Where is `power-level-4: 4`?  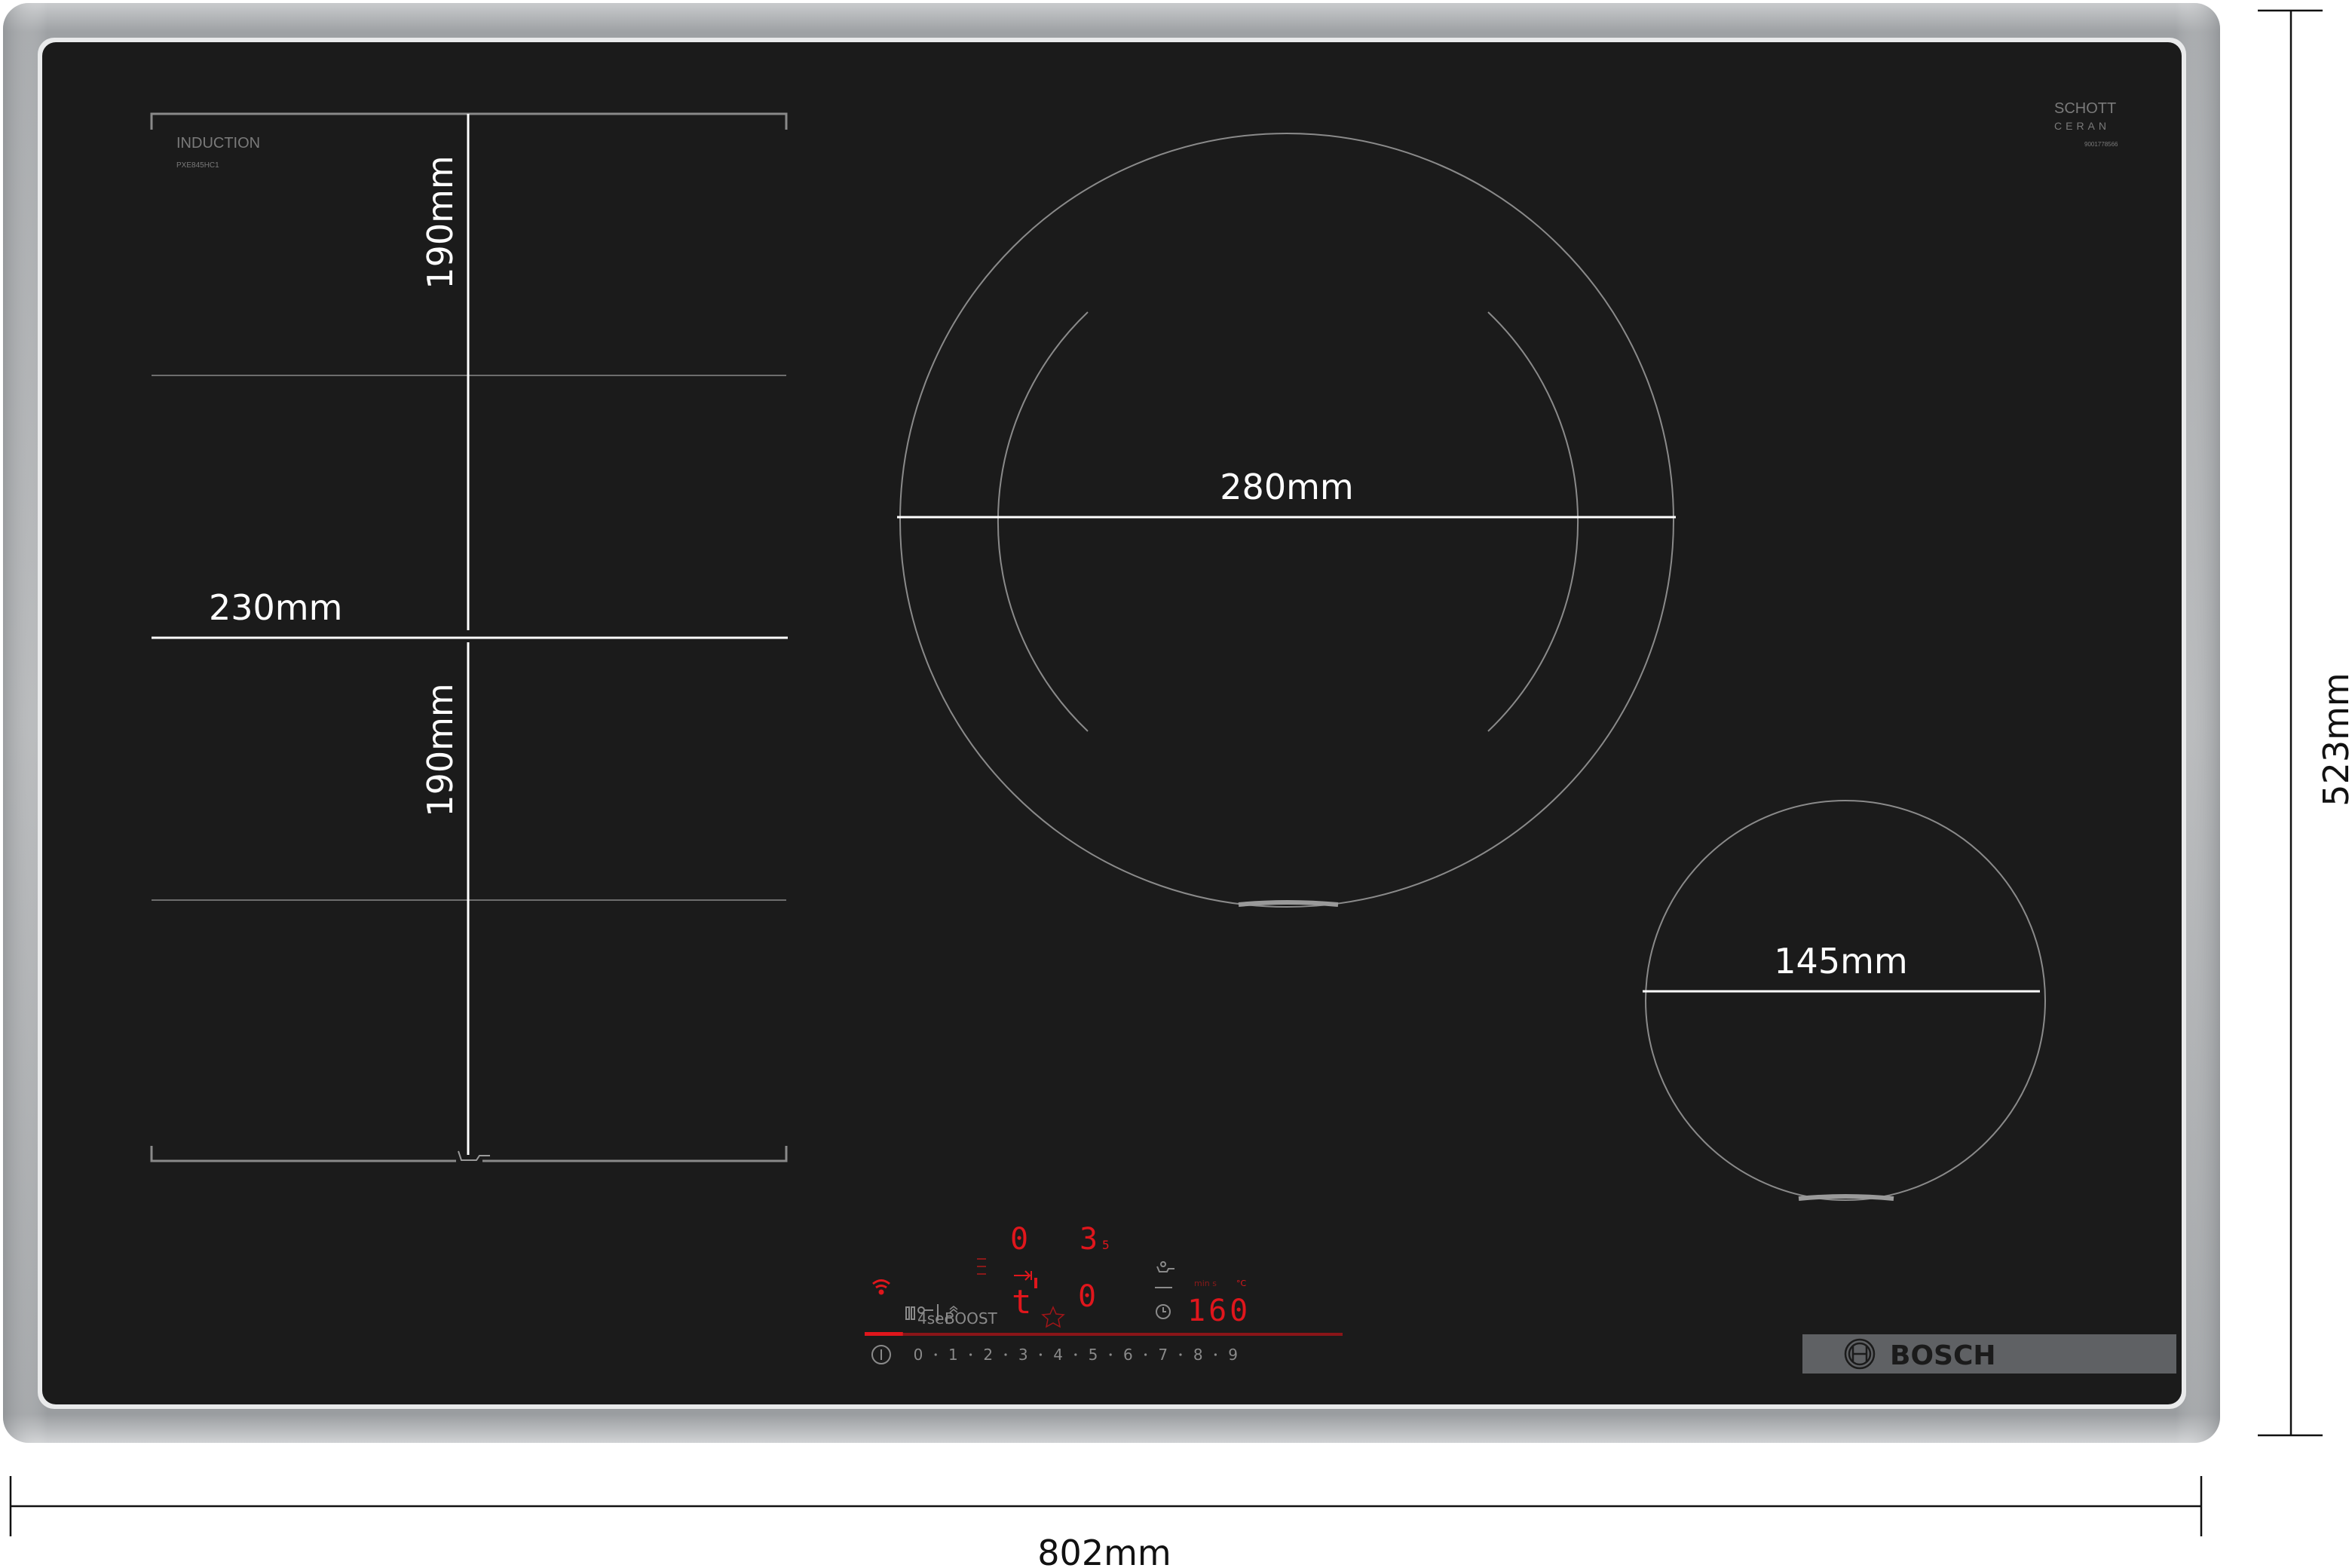 power-level-4: 4 is located at coordinates (1058, 1355).